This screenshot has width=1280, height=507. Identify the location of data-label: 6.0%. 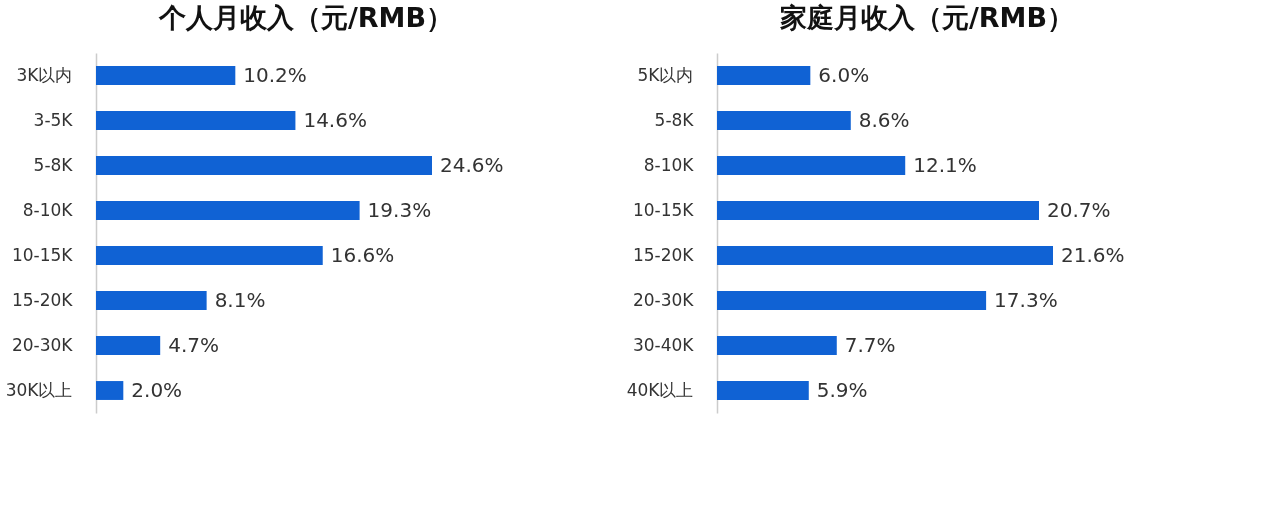
(844, 74).